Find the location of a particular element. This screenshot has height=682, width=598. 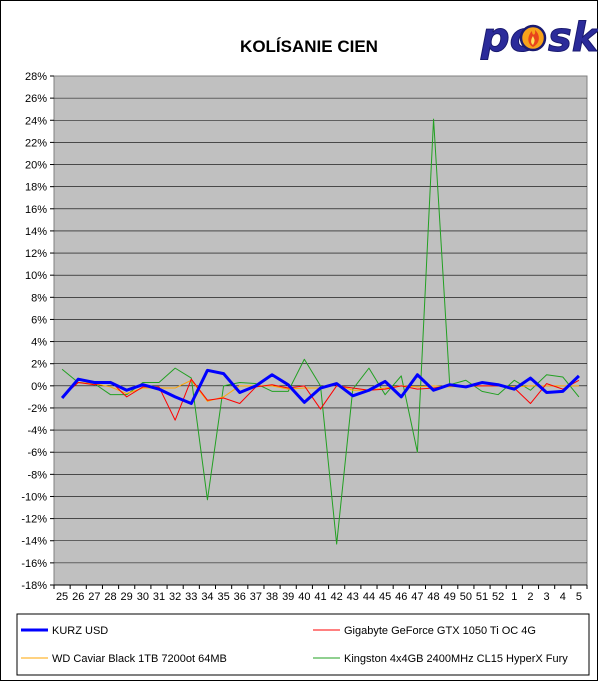

x-tick-label: 31 is located at coordinates (159, 597).